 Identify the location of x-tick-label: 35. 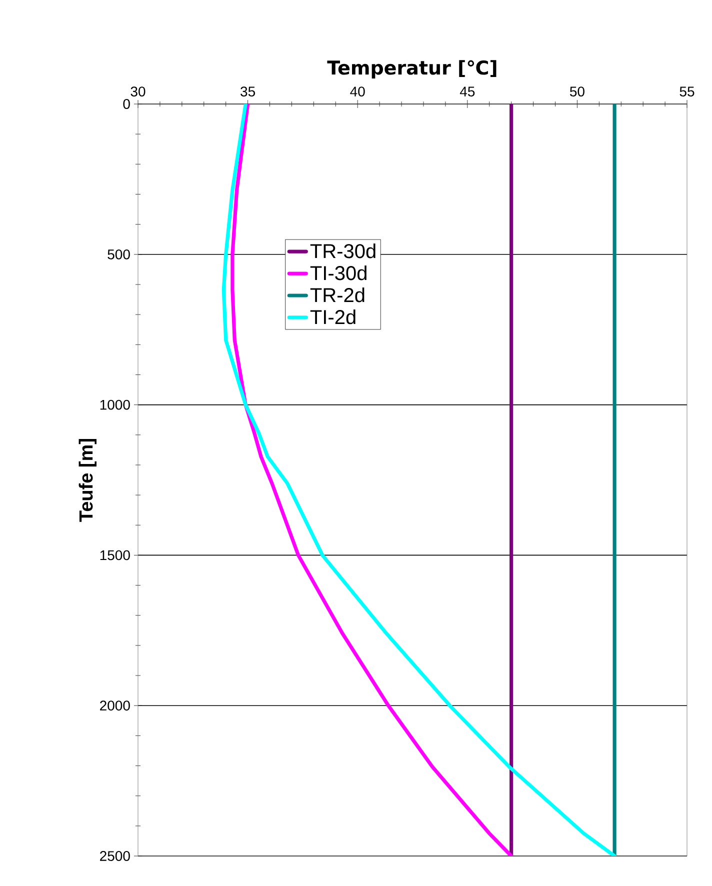
(248, 91).